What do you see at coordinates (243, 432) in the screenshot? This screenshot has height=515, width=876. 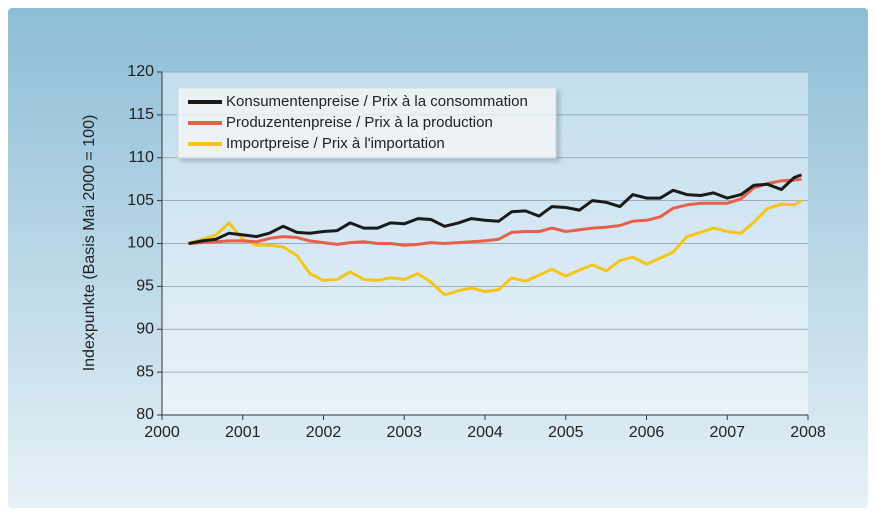 I see `x-tick-label: 2001` at bounding box center [243, 432].